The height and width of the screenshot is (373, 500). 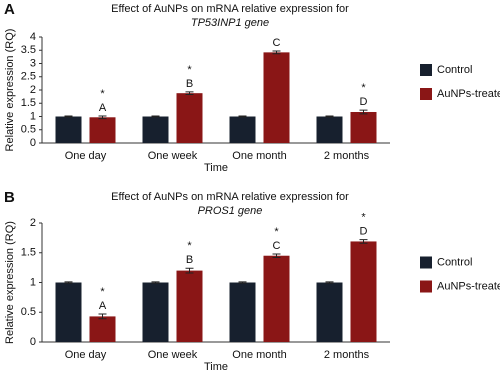 I want to click on y-tick-label: 4, so click(x=33, y=37).